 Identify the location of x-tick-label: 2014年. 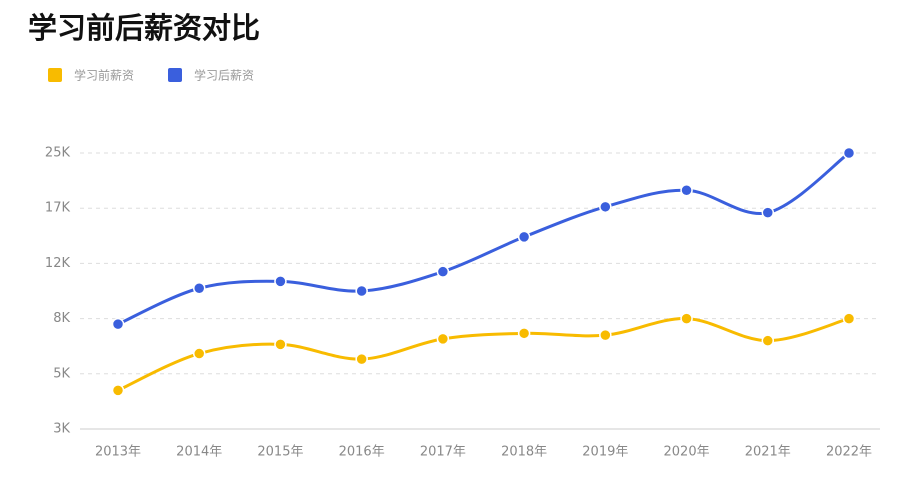
(199, 452).